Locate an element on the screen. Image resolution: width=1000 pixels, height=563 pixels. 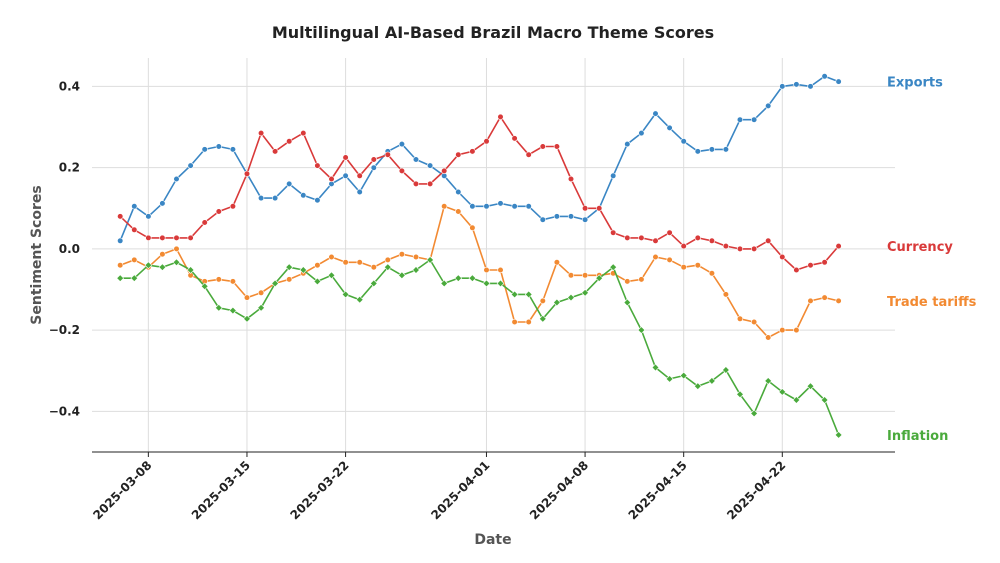
x-tick-label: 2025-04-01 is located at coordinates (460, 490).